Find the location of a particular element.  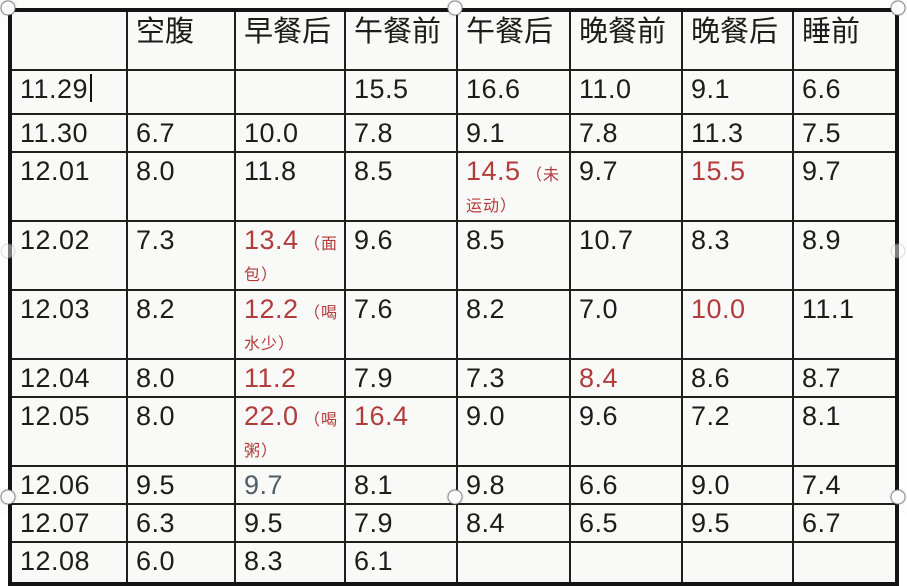

resize-handle-bottom-left is located at coordinates (8, 497).